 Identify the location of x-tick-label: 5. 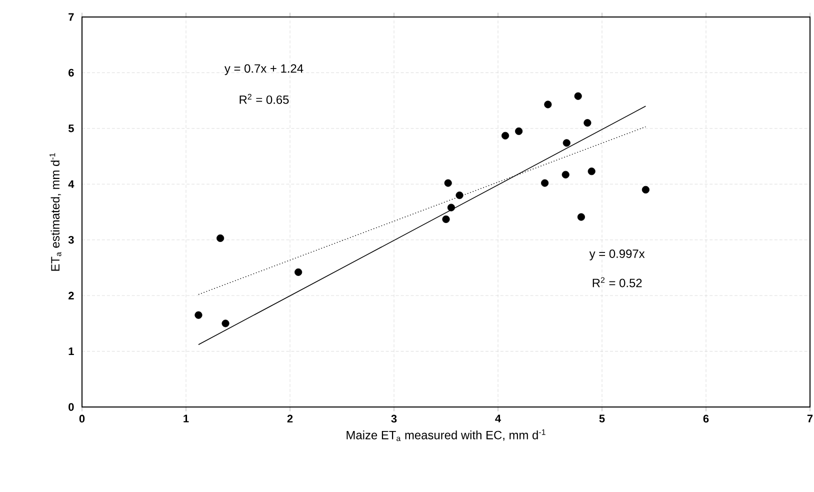
(602, 418).